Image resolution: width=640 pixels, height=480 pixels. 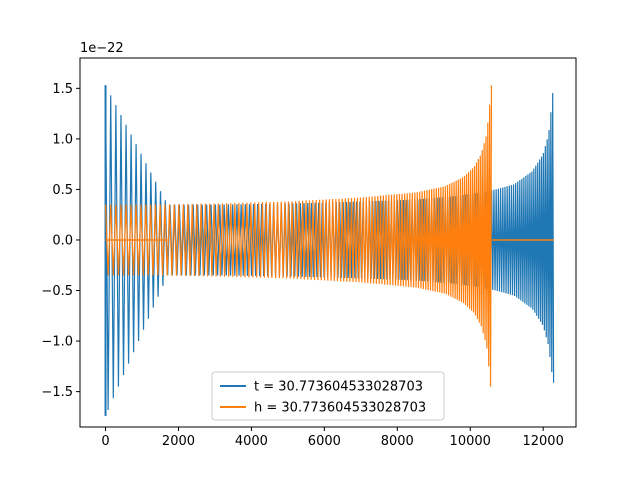 I want to click on y-axis: −1.5 −1.0 −0.5 0.0 0.5 1.0 1.5, so click(x=60, y=241).